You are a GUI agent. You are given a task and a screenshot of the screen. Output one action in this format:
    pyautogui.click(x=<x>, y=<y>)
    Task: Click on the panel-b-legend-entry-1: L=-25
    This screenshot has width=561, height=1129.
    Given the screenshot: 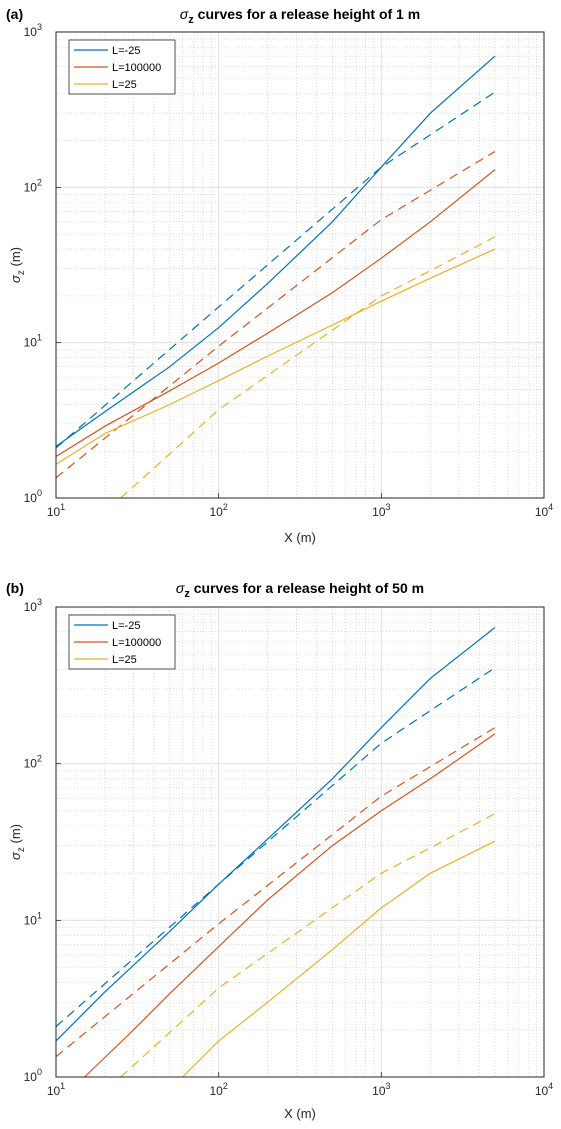 What is the action you would take?
    pyautogui.click(x=126, y=626)
    